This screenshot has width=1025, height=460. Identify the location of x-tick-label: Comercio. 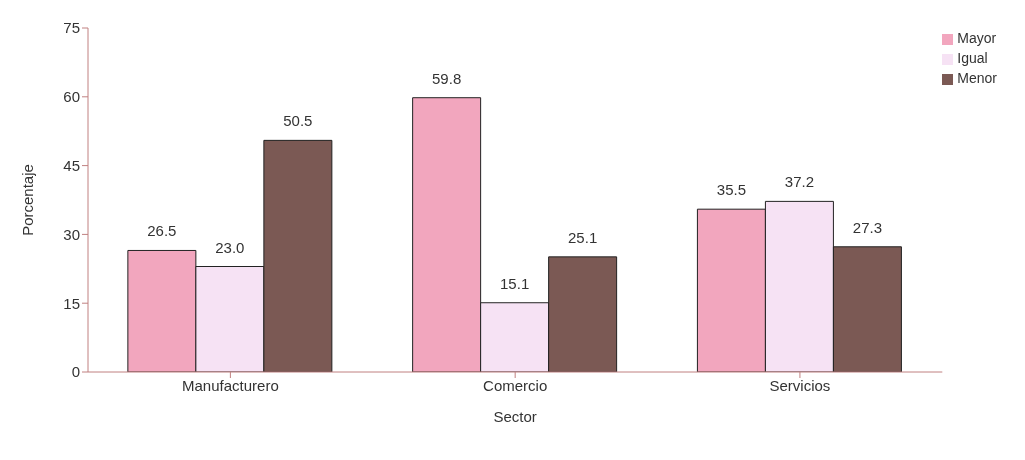
(515, 385).